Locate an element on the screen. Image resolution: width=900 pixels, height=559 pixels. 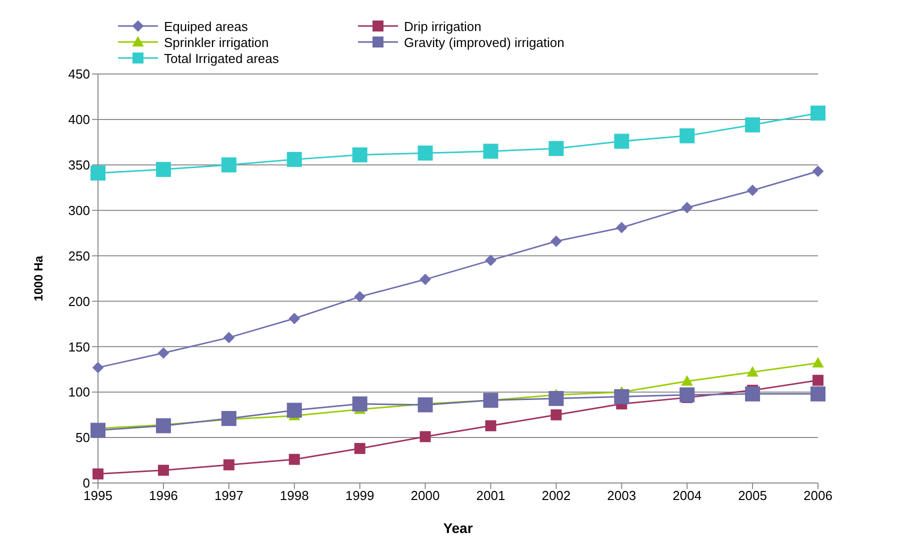
y-tick-label: 250 is located at coordinates (79, 256).